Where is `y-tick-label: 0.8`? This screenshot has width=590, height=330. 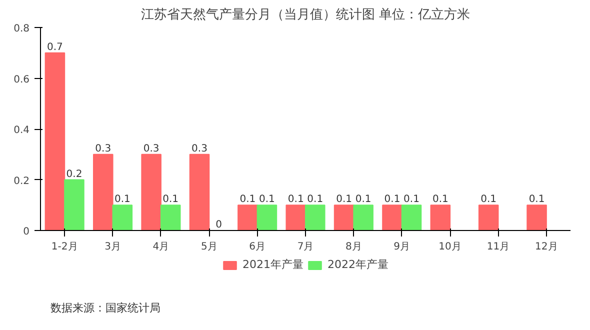 y-tick-label: 0.8 is located at coordinates (22, 29).